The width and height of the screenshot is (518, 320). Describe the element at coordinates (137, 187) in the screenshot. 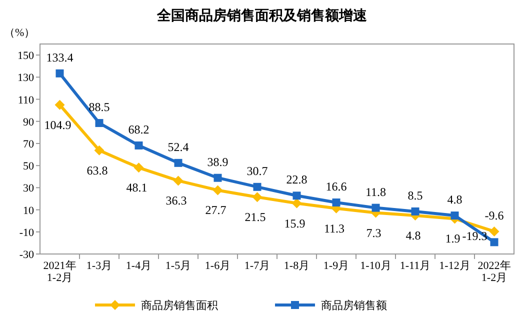

I see `data-label: 48.1` at that location.